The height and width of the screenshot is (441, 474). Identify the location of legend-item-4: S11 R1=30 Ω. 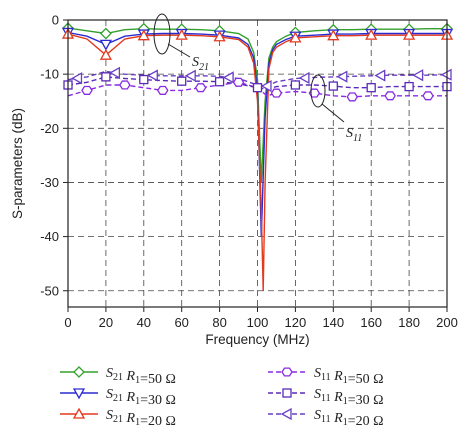
(326, 397).